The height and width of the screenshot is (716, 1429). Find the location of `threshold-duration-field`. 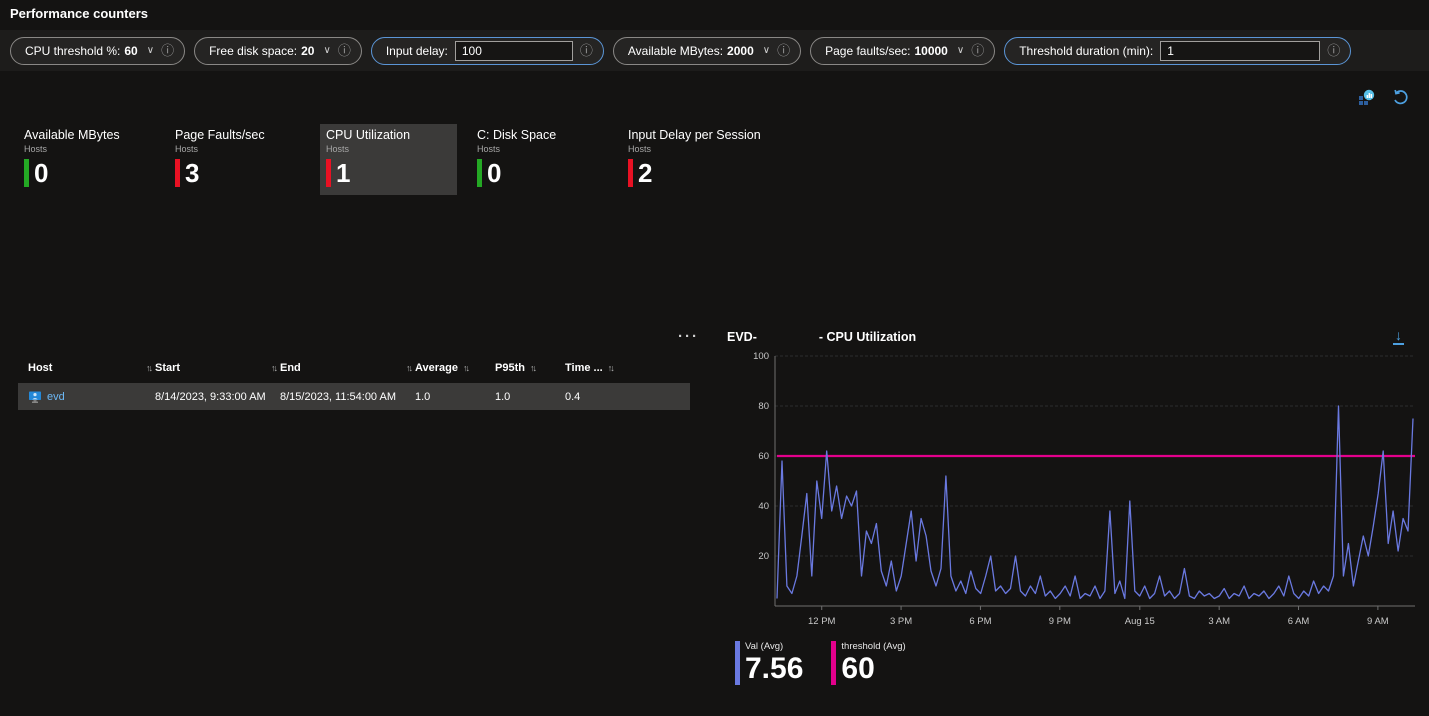

threshold-duration-field is located at coordinates (1240, 50).